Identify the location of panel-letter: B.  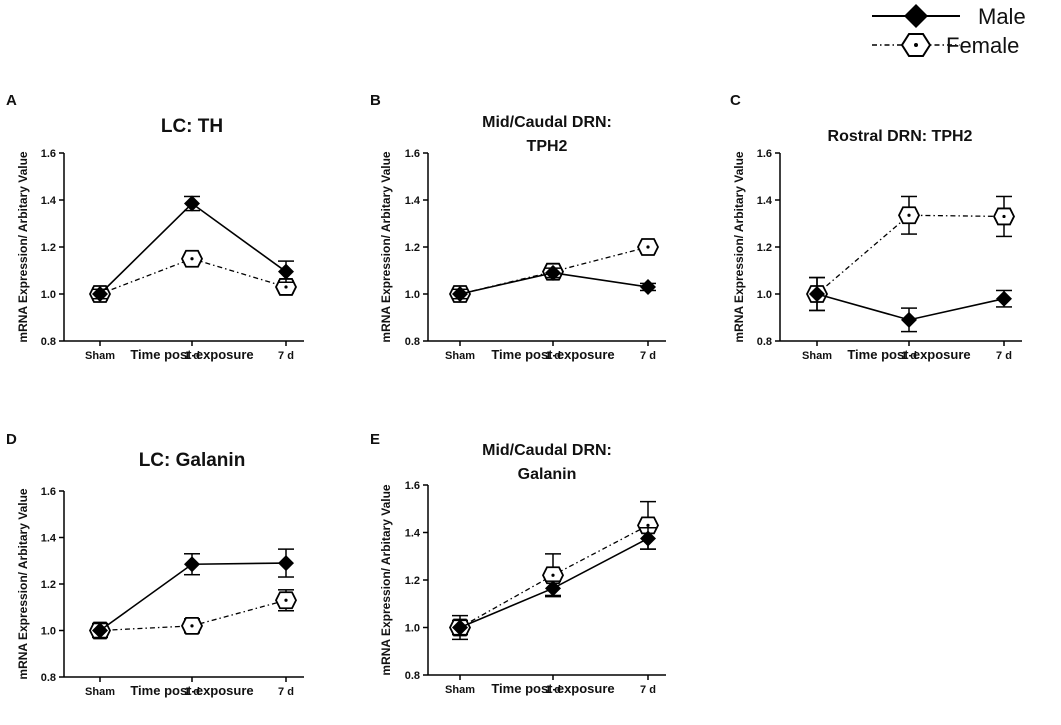
(375, 100).